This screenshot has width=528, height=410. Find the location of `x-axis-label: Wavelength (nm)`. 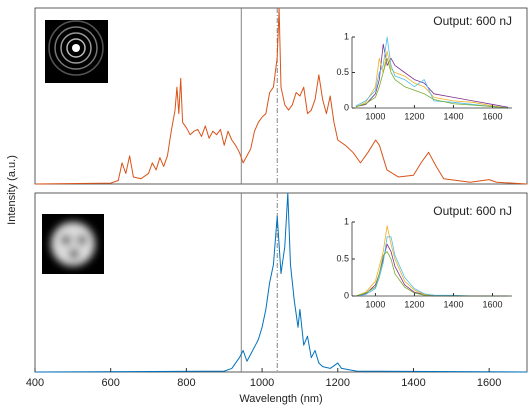

x-axis-label: Wavelength (nm) is located at coordinates (280, 399).